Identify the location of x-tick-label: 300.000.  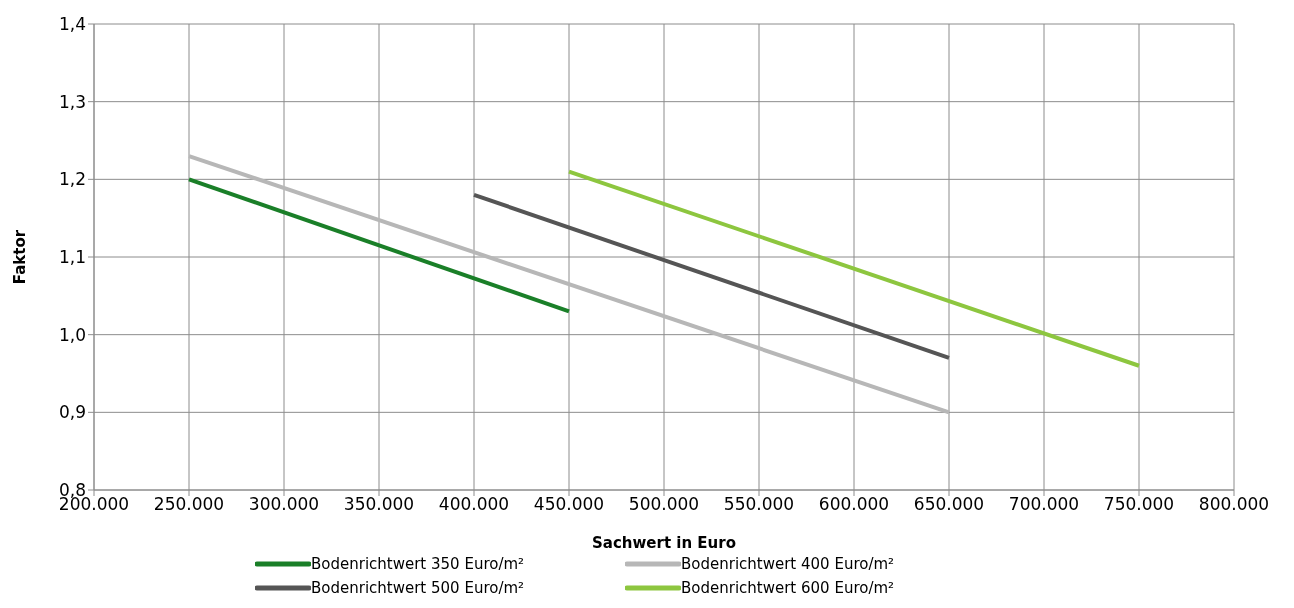
(284, 504).